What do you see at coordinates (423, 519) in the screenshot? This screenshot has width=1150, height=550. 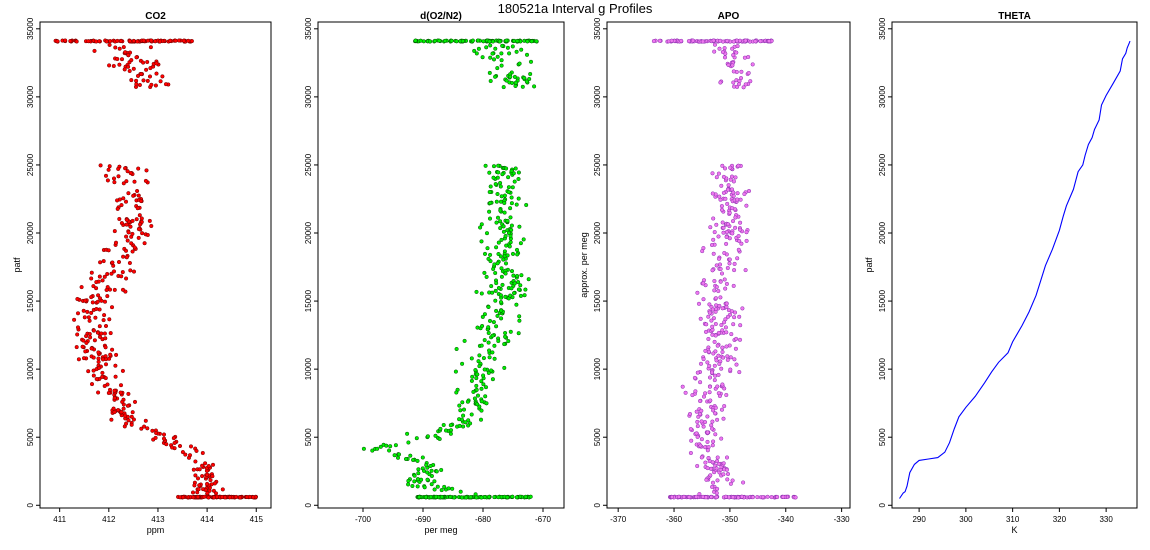 I see `x-tick-label: -690` at bounding box center [423, 519].